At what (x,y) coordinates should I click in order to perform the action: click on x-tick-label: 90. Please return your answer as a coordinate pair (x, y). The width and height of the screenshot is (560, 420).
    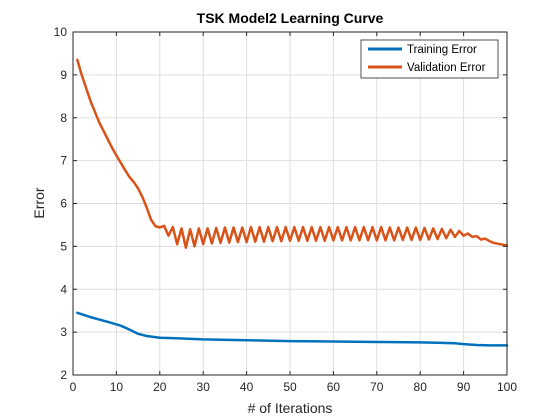
    Looking at the image, I should click on (464, 387).